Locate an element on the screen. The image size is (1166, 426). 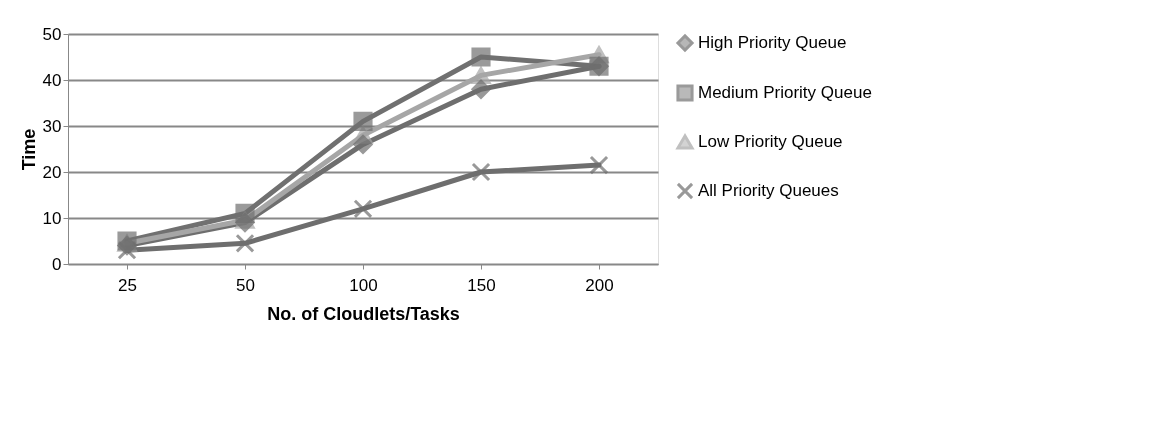
x-tick-label: 25 is located at coordinates (127, 285).